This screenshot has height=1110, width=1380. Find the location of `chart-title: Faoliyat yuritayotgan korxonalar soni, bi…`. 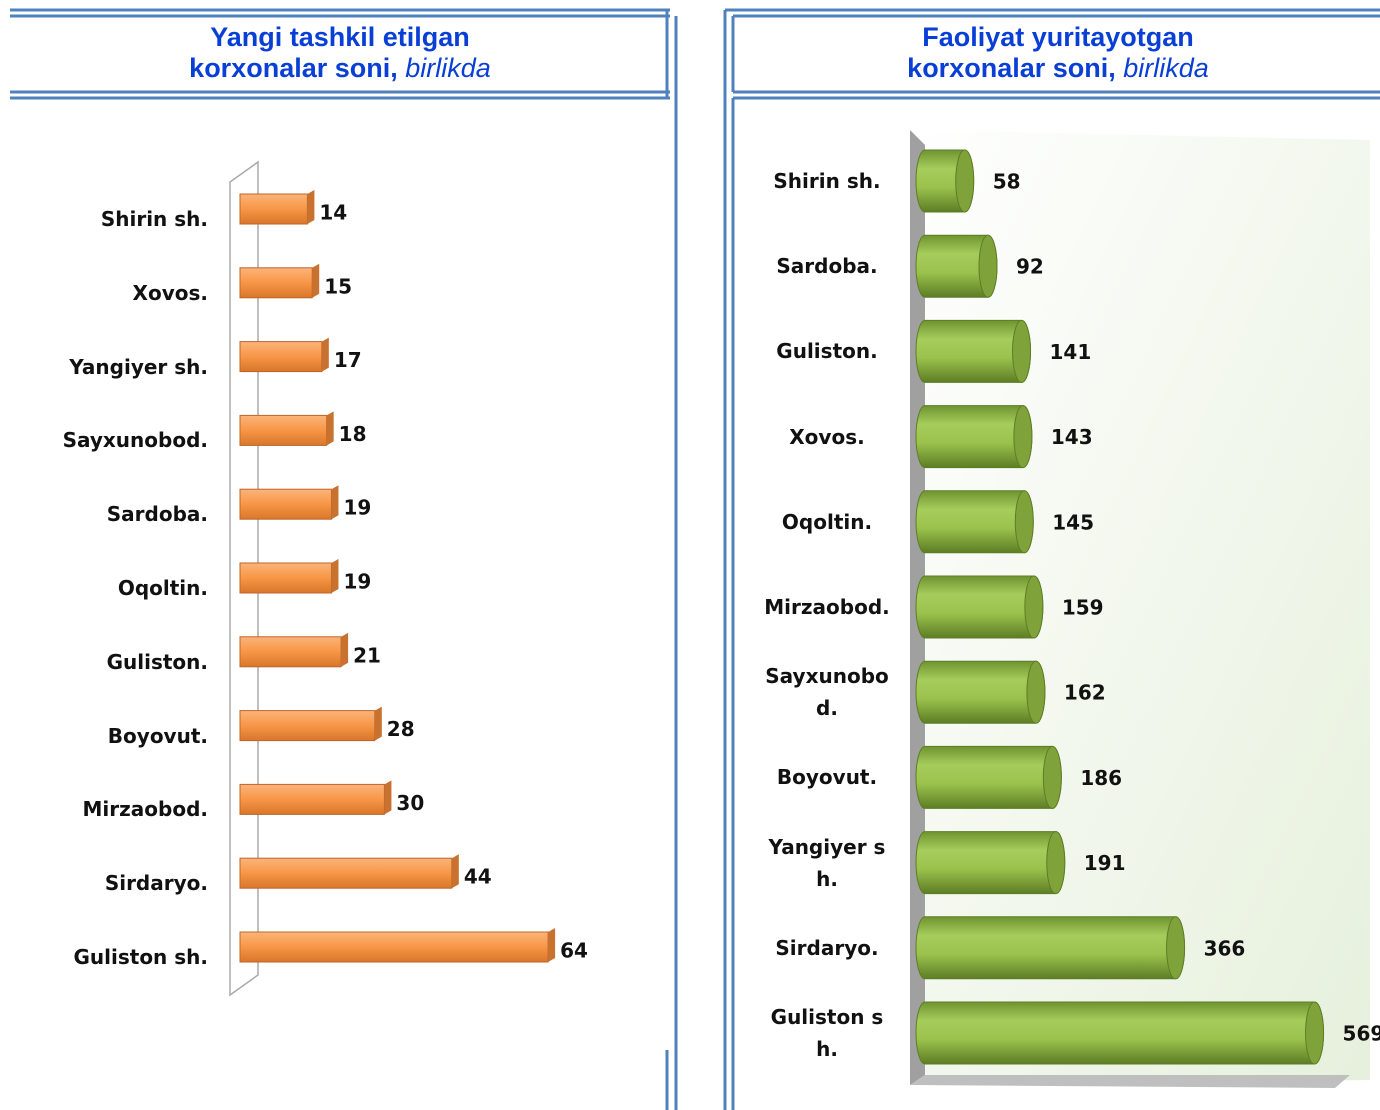

chart-title: Faoliyat yuritayotgan korxonalar soni, bi… is located at coordinates (1056, 53).